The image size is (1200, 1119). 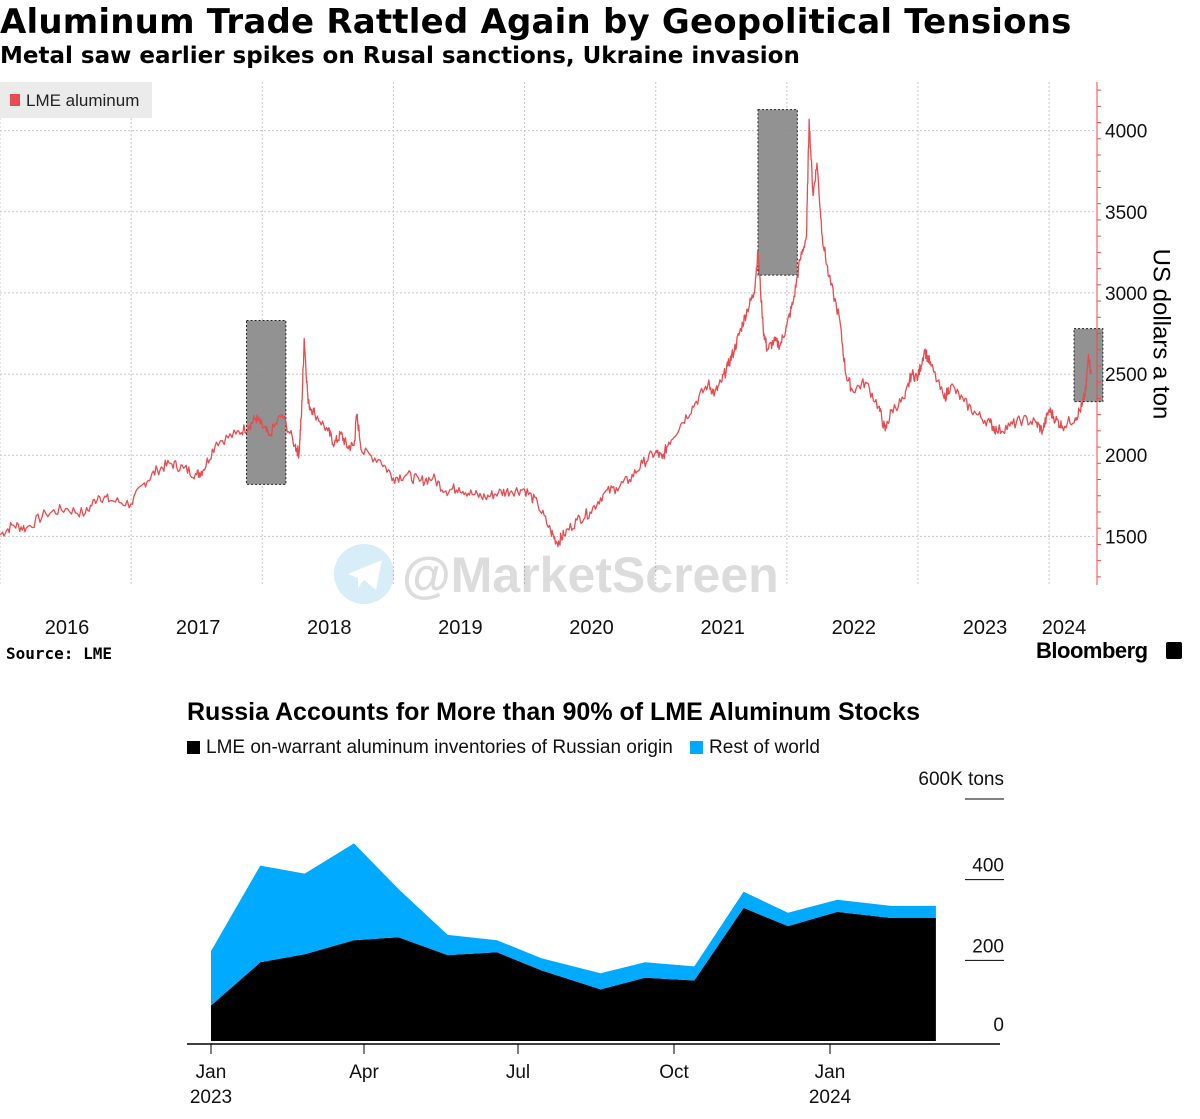 What do you see at coordinates (566, 628) in the screenshot?
I see `chart1-x-ticks: 2016 2017 2018 2019 2020 2021 2022 2023 2024` at bounding box center [566, 628].